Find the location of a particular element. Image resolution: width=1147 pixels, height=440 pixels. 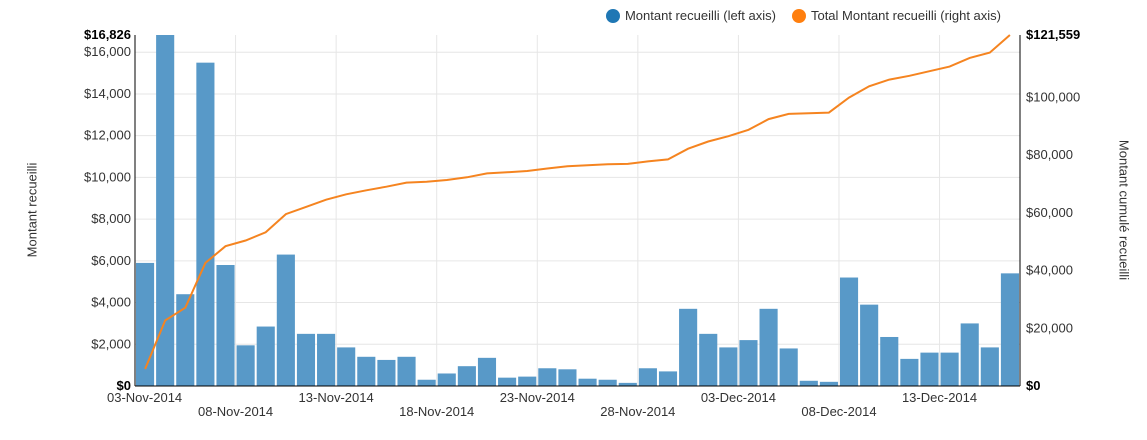

x-tick-label: 18-Nov-2014 is located at coordinates (436, 411).